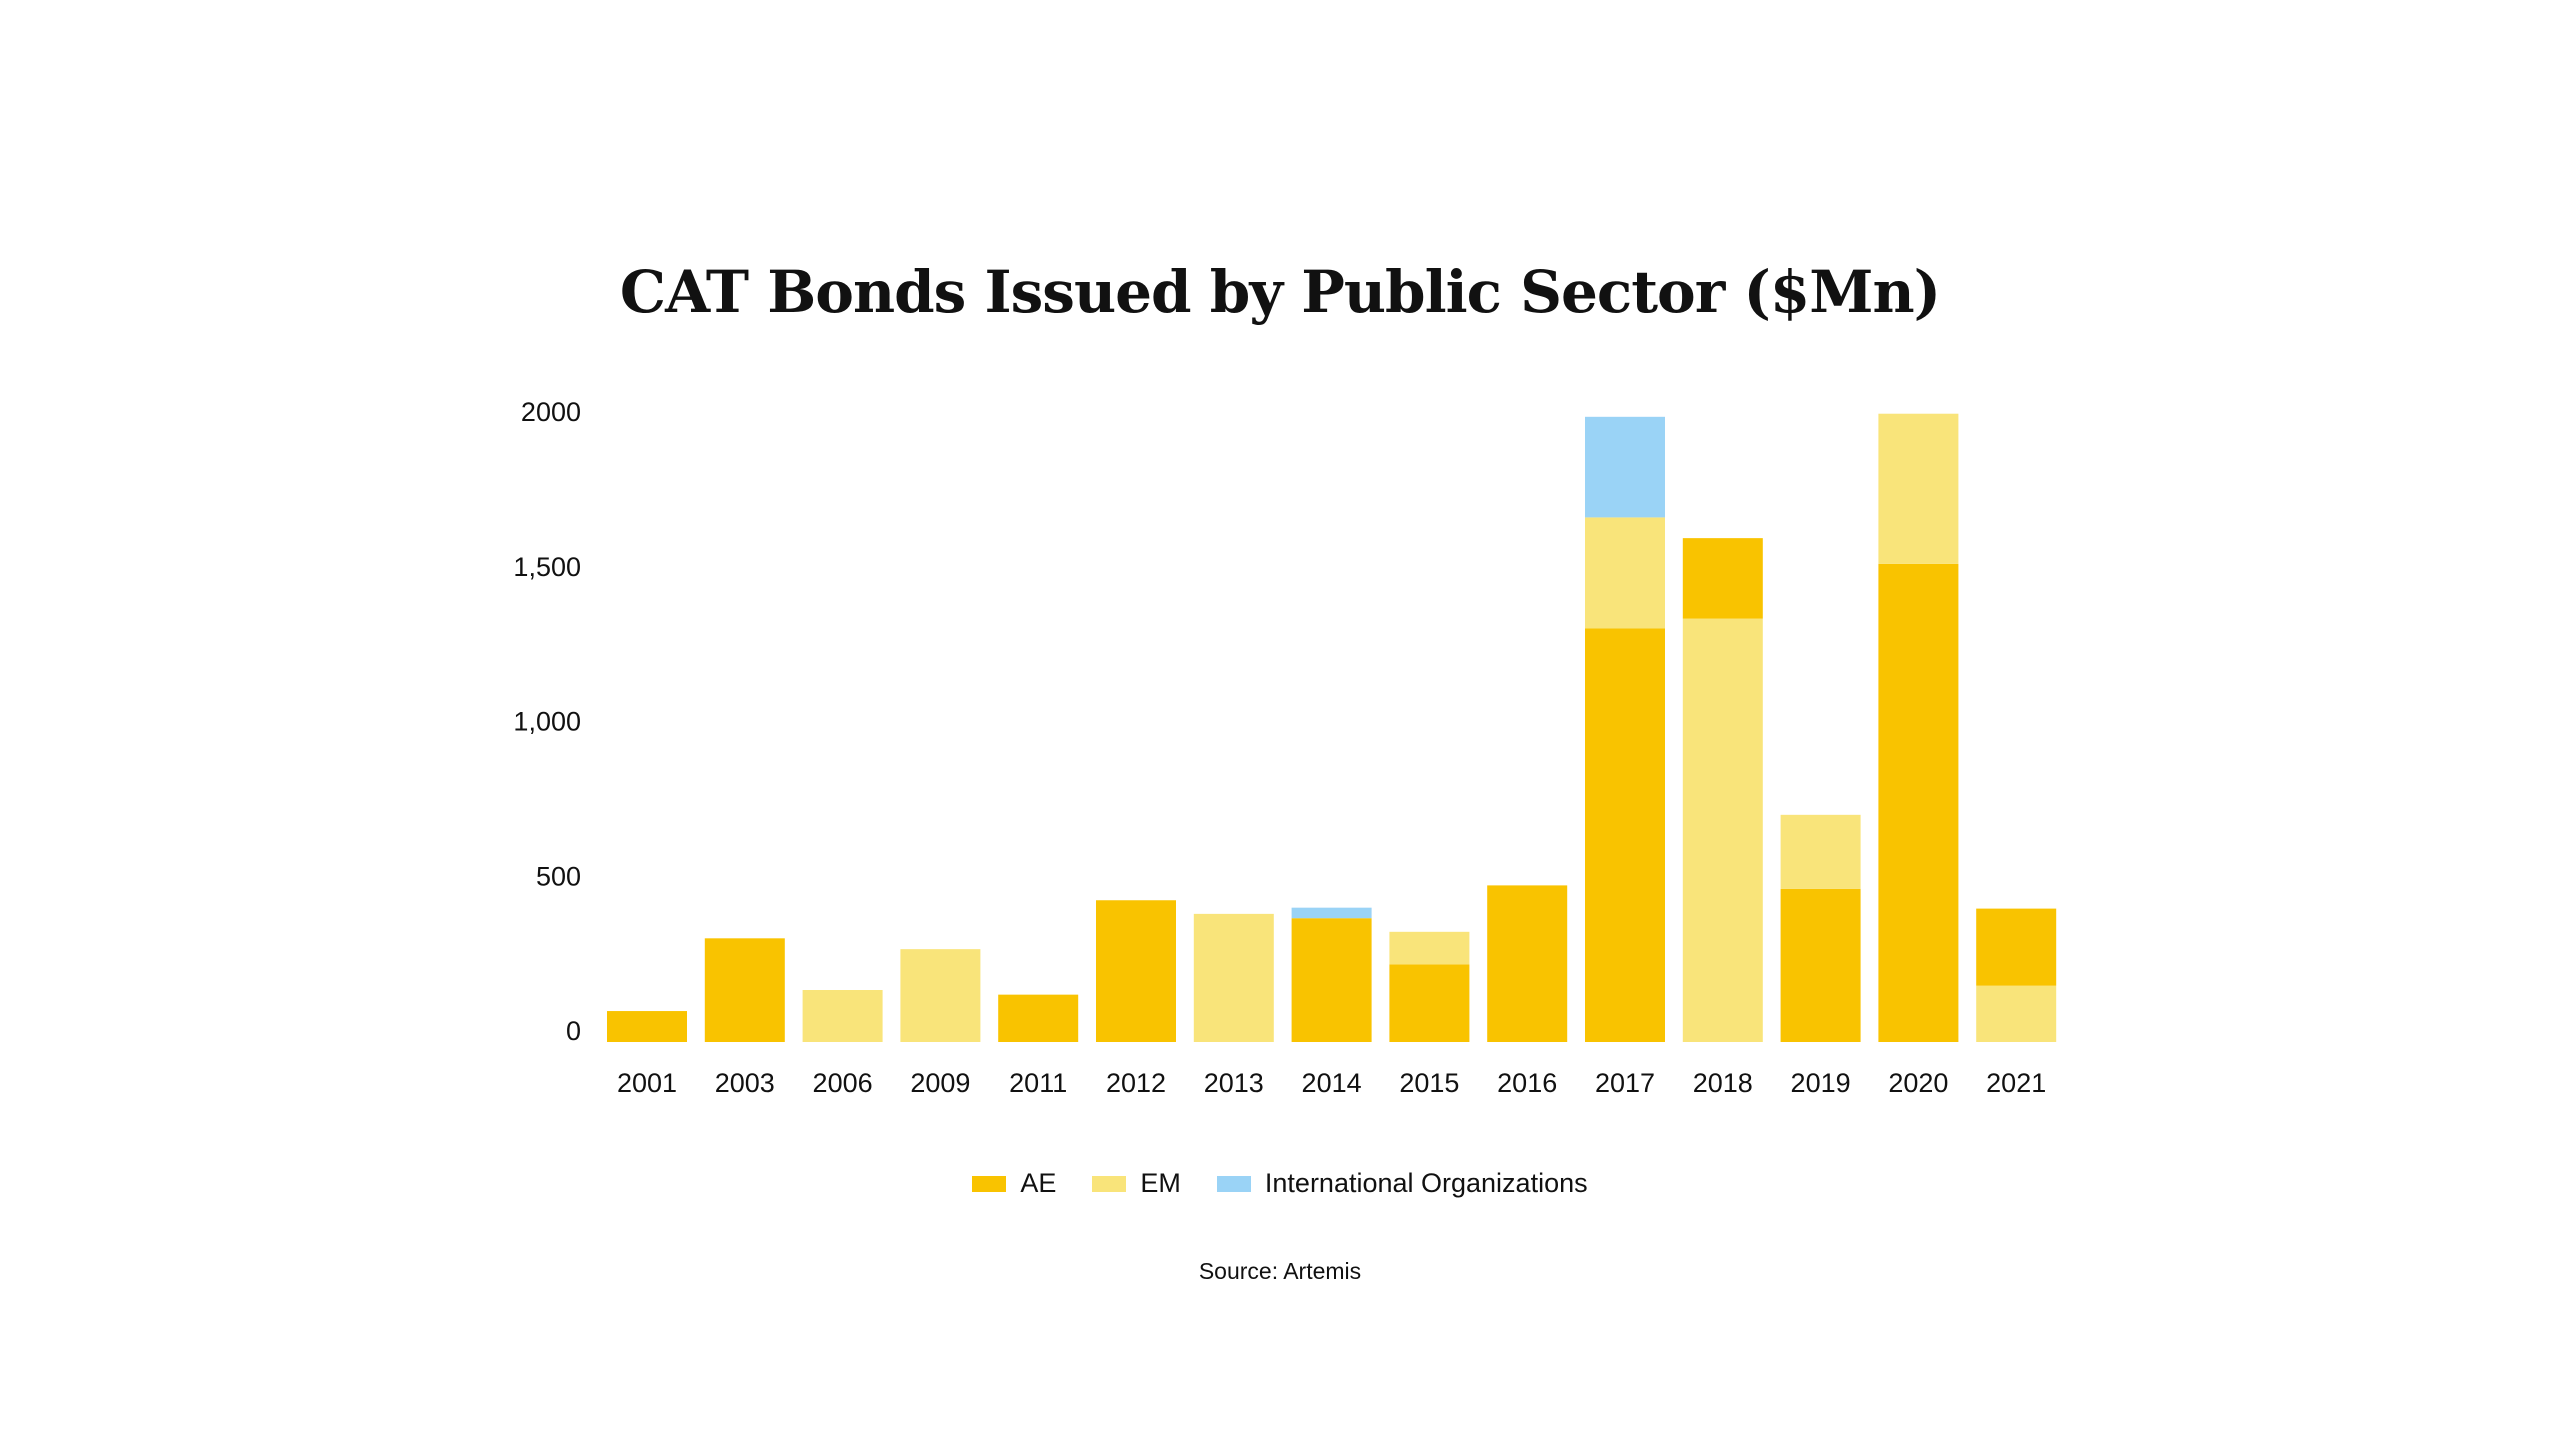 This screenshot has height=1440, width=2560. I want to click on x-tick-label: 2012, so click(1136, 1083).